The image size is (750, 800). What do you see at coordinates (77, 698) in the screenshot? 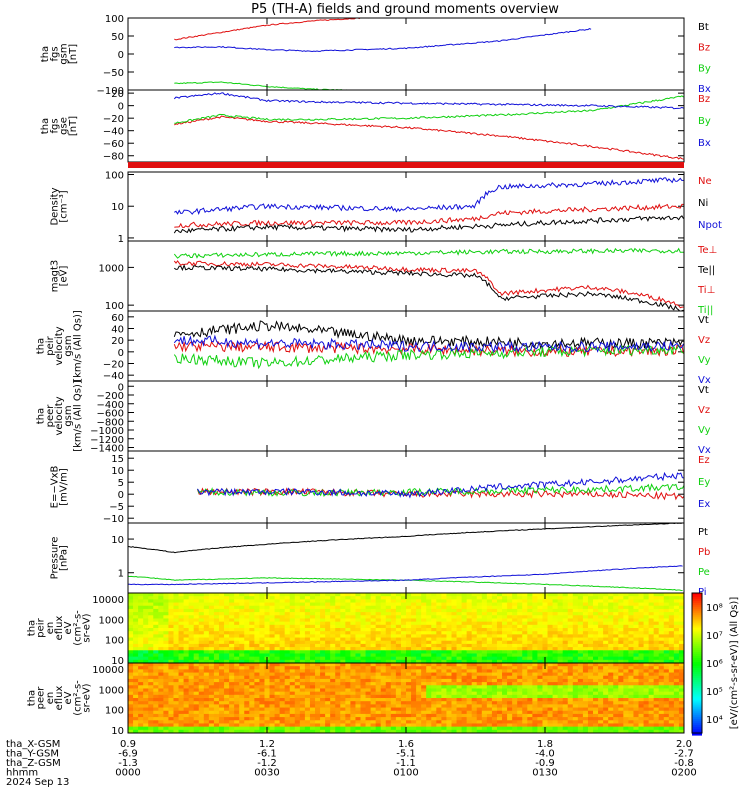
I see `panel-ylabel: (cm²-s-` at bounding box center [77, 698].